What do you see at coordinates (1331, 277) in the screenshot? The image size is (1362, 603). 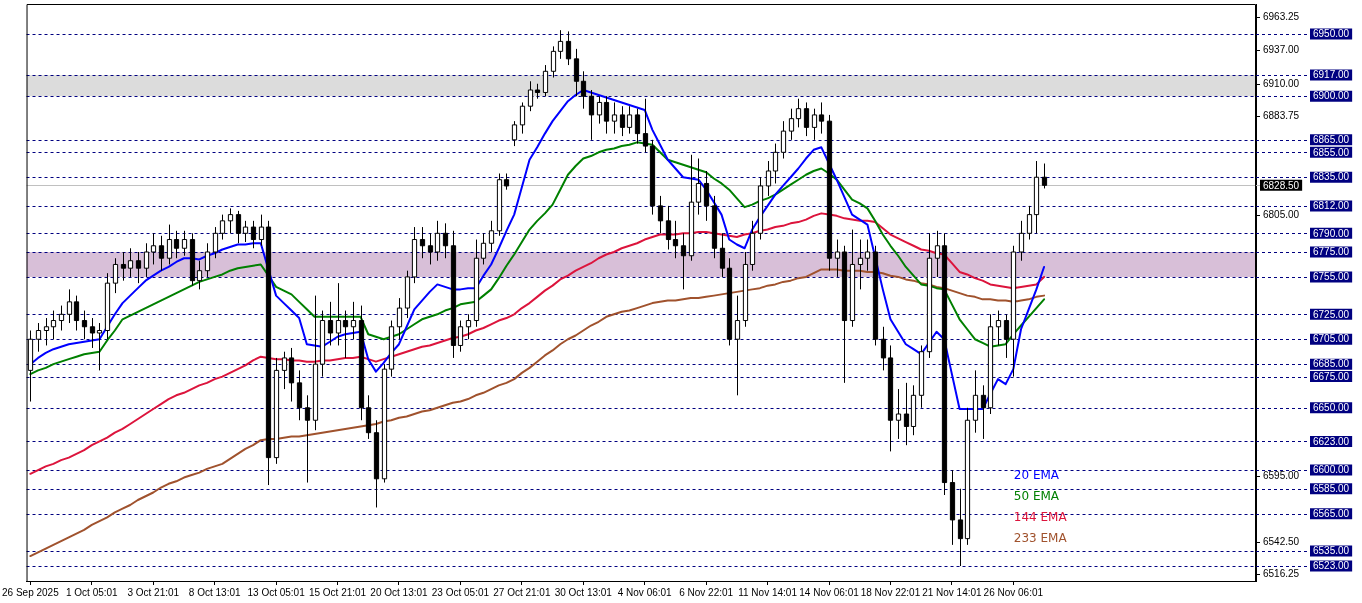 I see `ref-line-label: 6755.00` at bounding box center [1331, 277].